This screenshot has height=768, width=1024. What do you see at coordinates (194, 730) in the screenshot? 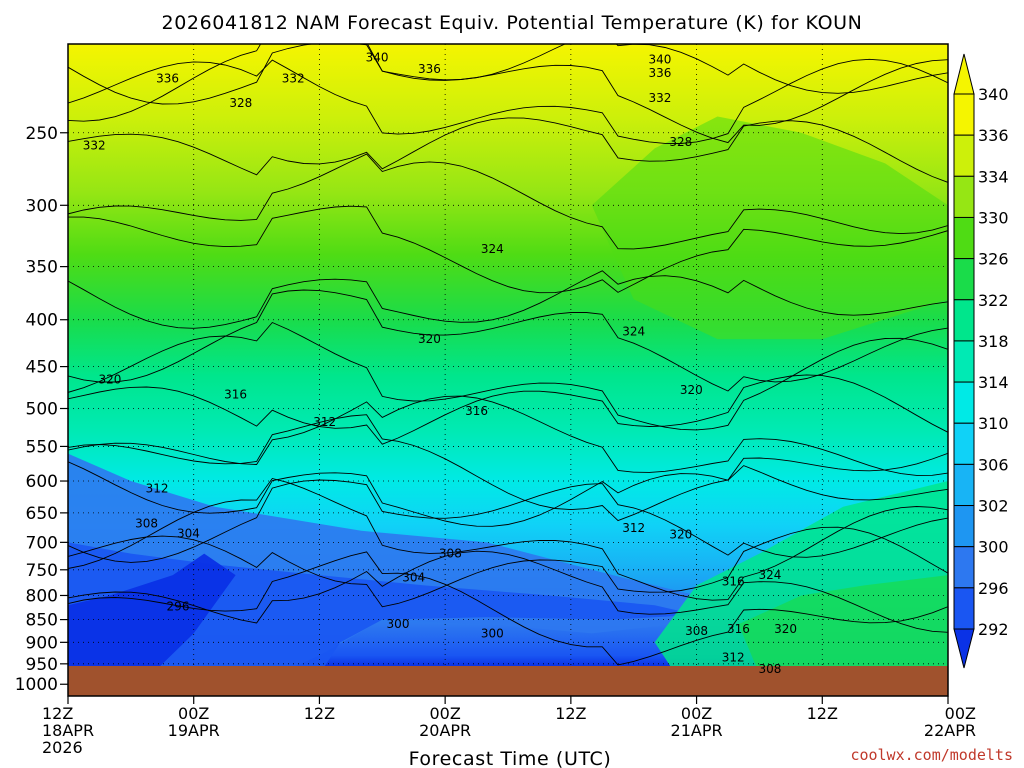
I see `x-tick-label: 19APR` at bounding box center [194, 730].